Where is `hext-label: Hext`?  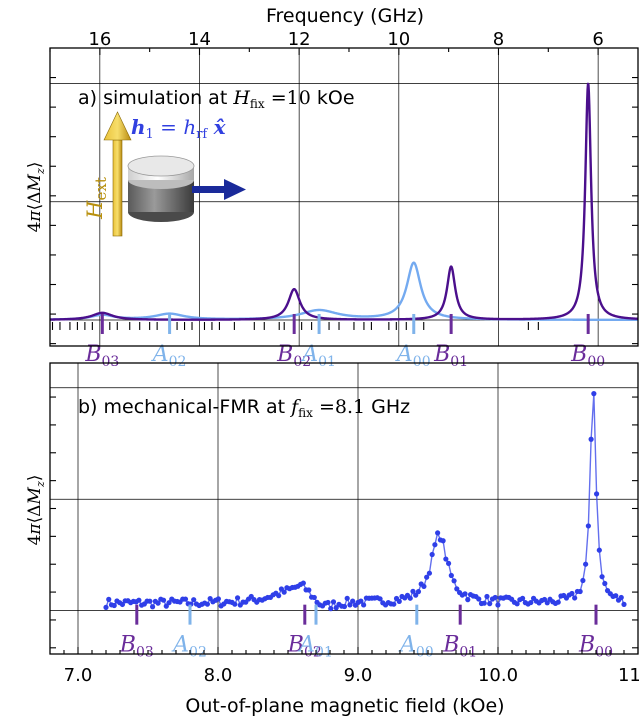 hext-label: Hext is located at coordinates (96, 198).